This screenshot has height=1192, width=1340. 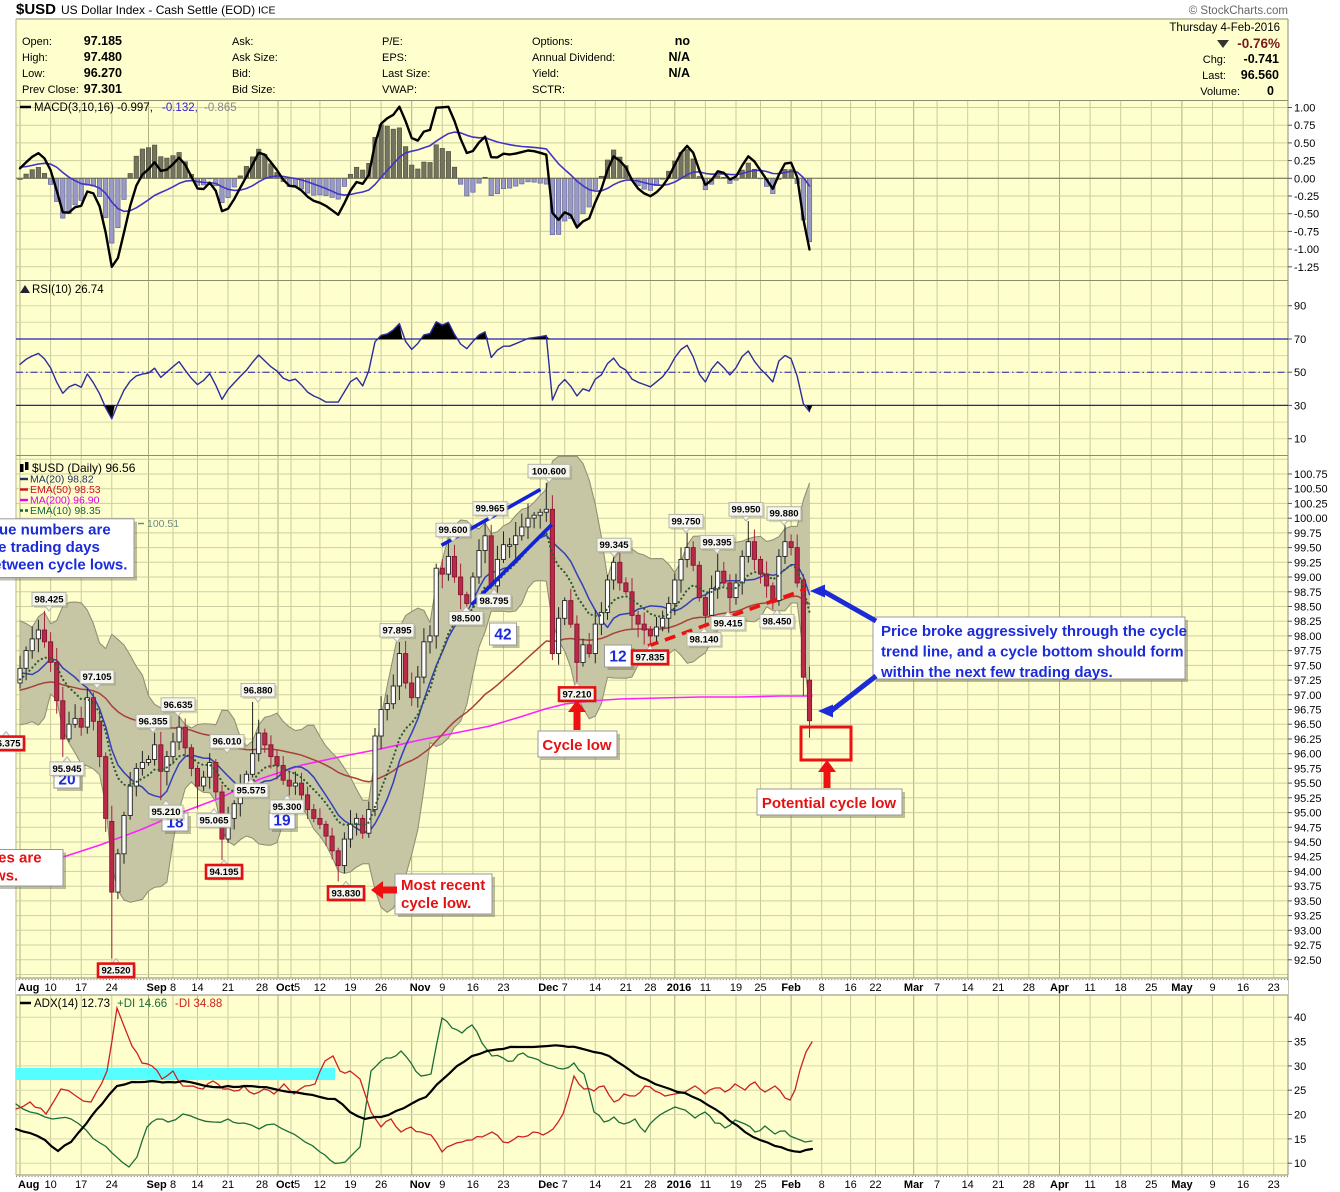 What do you see at coordinates (1308, 563) in the screenshot?
I see `svg-text: 99.25` at bounding box center [1308, 563].